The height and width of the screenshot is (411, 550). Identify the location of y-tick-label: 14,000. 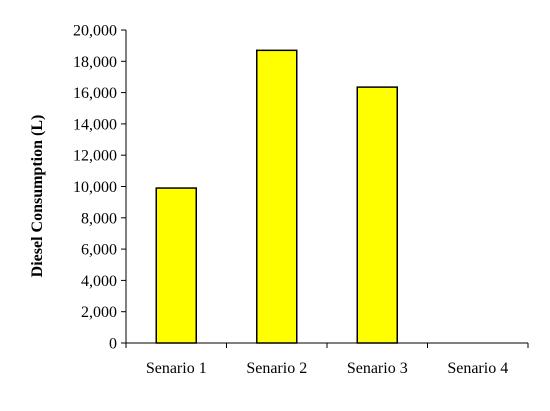
(95, 124).